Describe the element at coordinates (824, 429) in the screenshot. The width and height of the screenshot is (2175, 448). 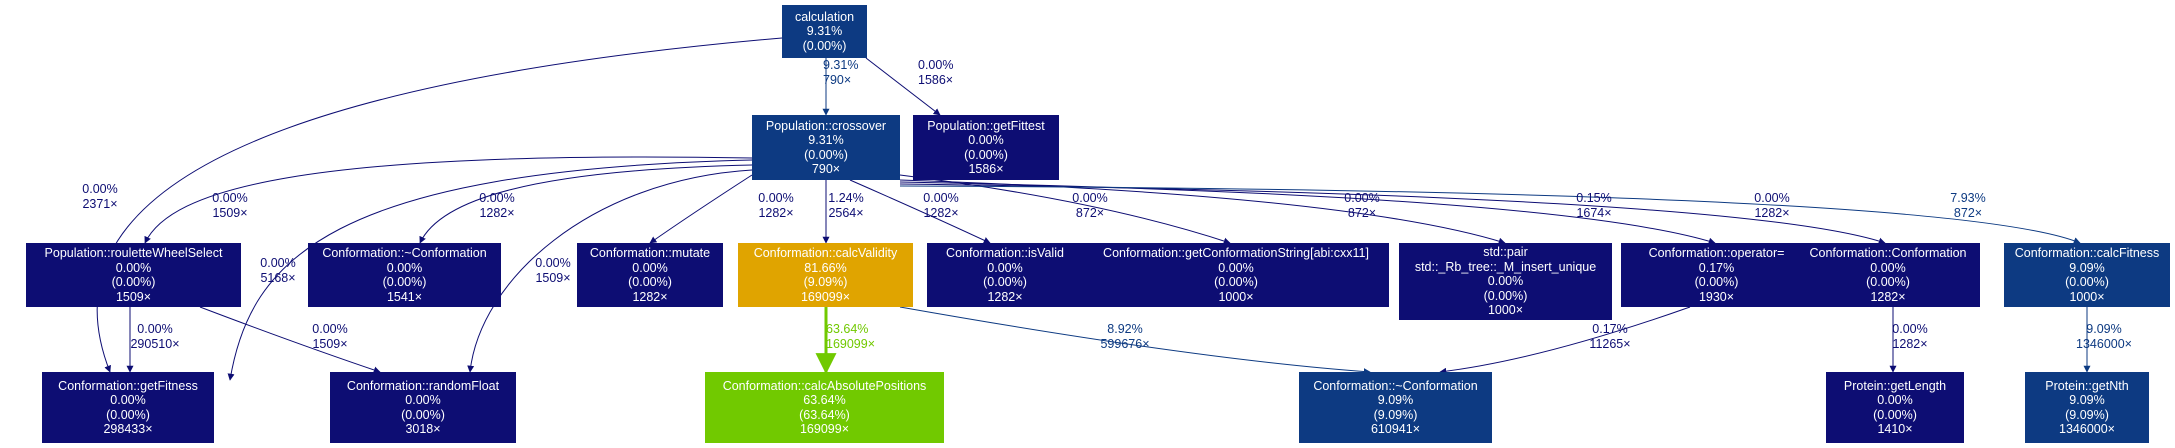
I see `node-stat: 169099×` at that location.